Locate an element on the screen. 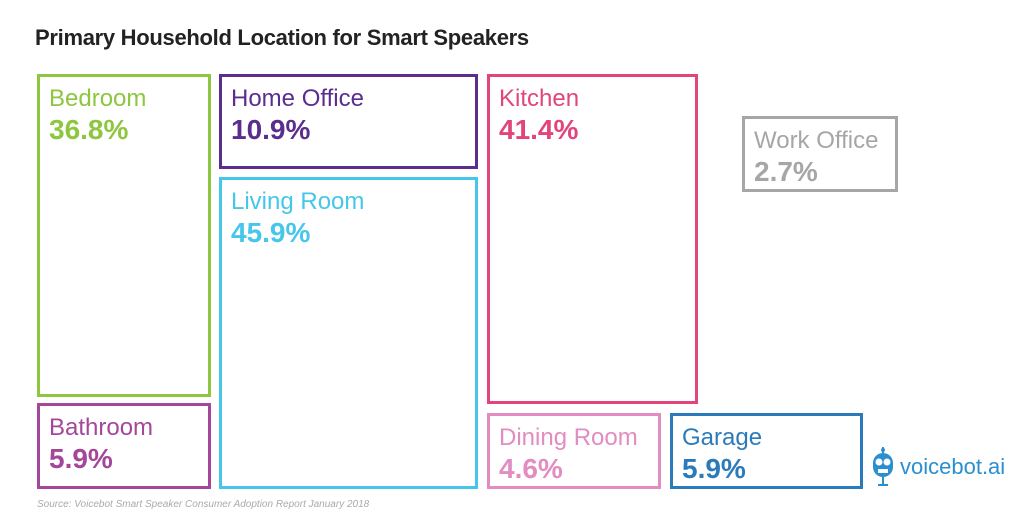  box-dining-room: Dining Room 4.6% is located at coordinates (574, 451).